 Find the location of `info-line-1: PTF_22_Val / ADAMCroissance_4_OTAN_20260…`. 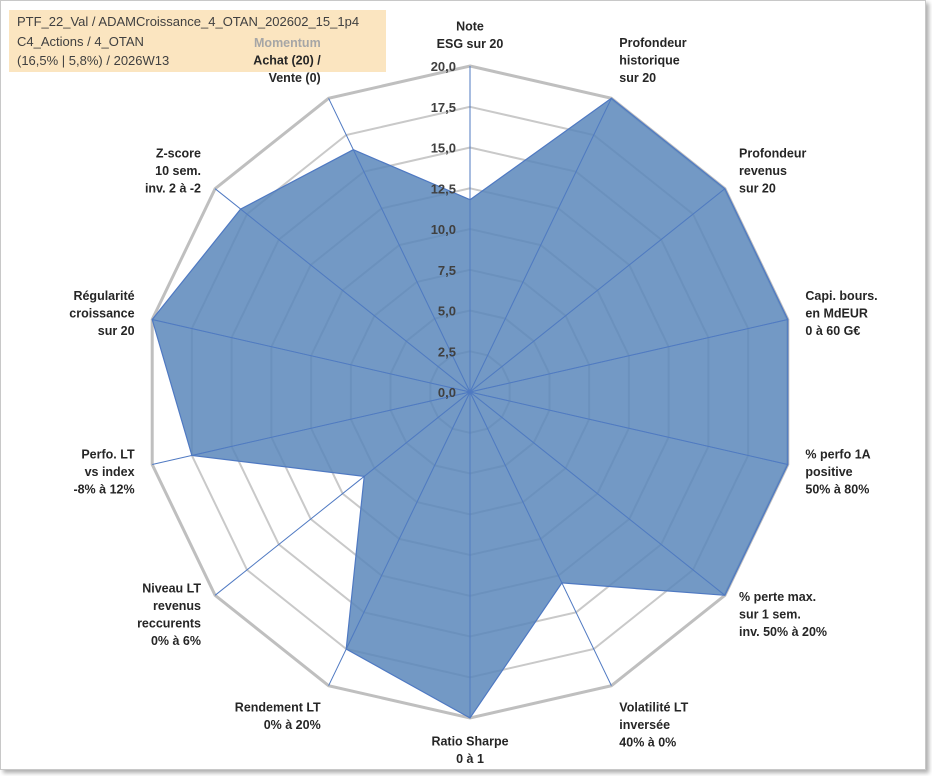

info-line-1: PTF_22_Val / ADAMCroissance_4_OTAN_20260… is located at coordinates (188, 21).